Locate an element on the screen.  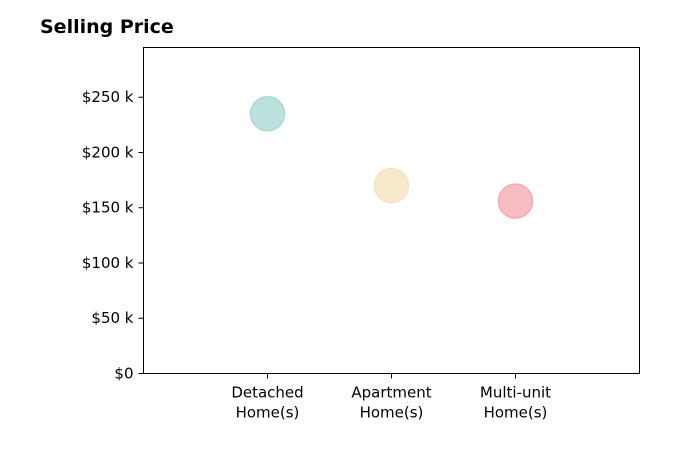
y-tick-label: $200 k is located at coordinates (108, 152).